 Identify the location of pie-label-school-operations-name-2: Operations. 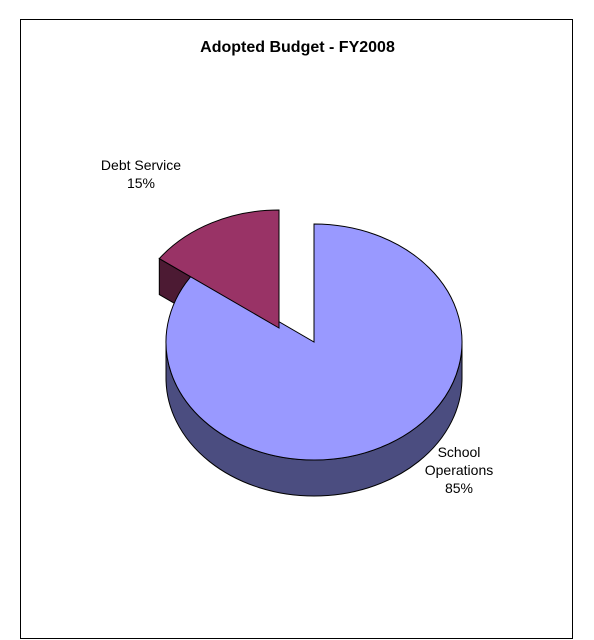
(459, 470).